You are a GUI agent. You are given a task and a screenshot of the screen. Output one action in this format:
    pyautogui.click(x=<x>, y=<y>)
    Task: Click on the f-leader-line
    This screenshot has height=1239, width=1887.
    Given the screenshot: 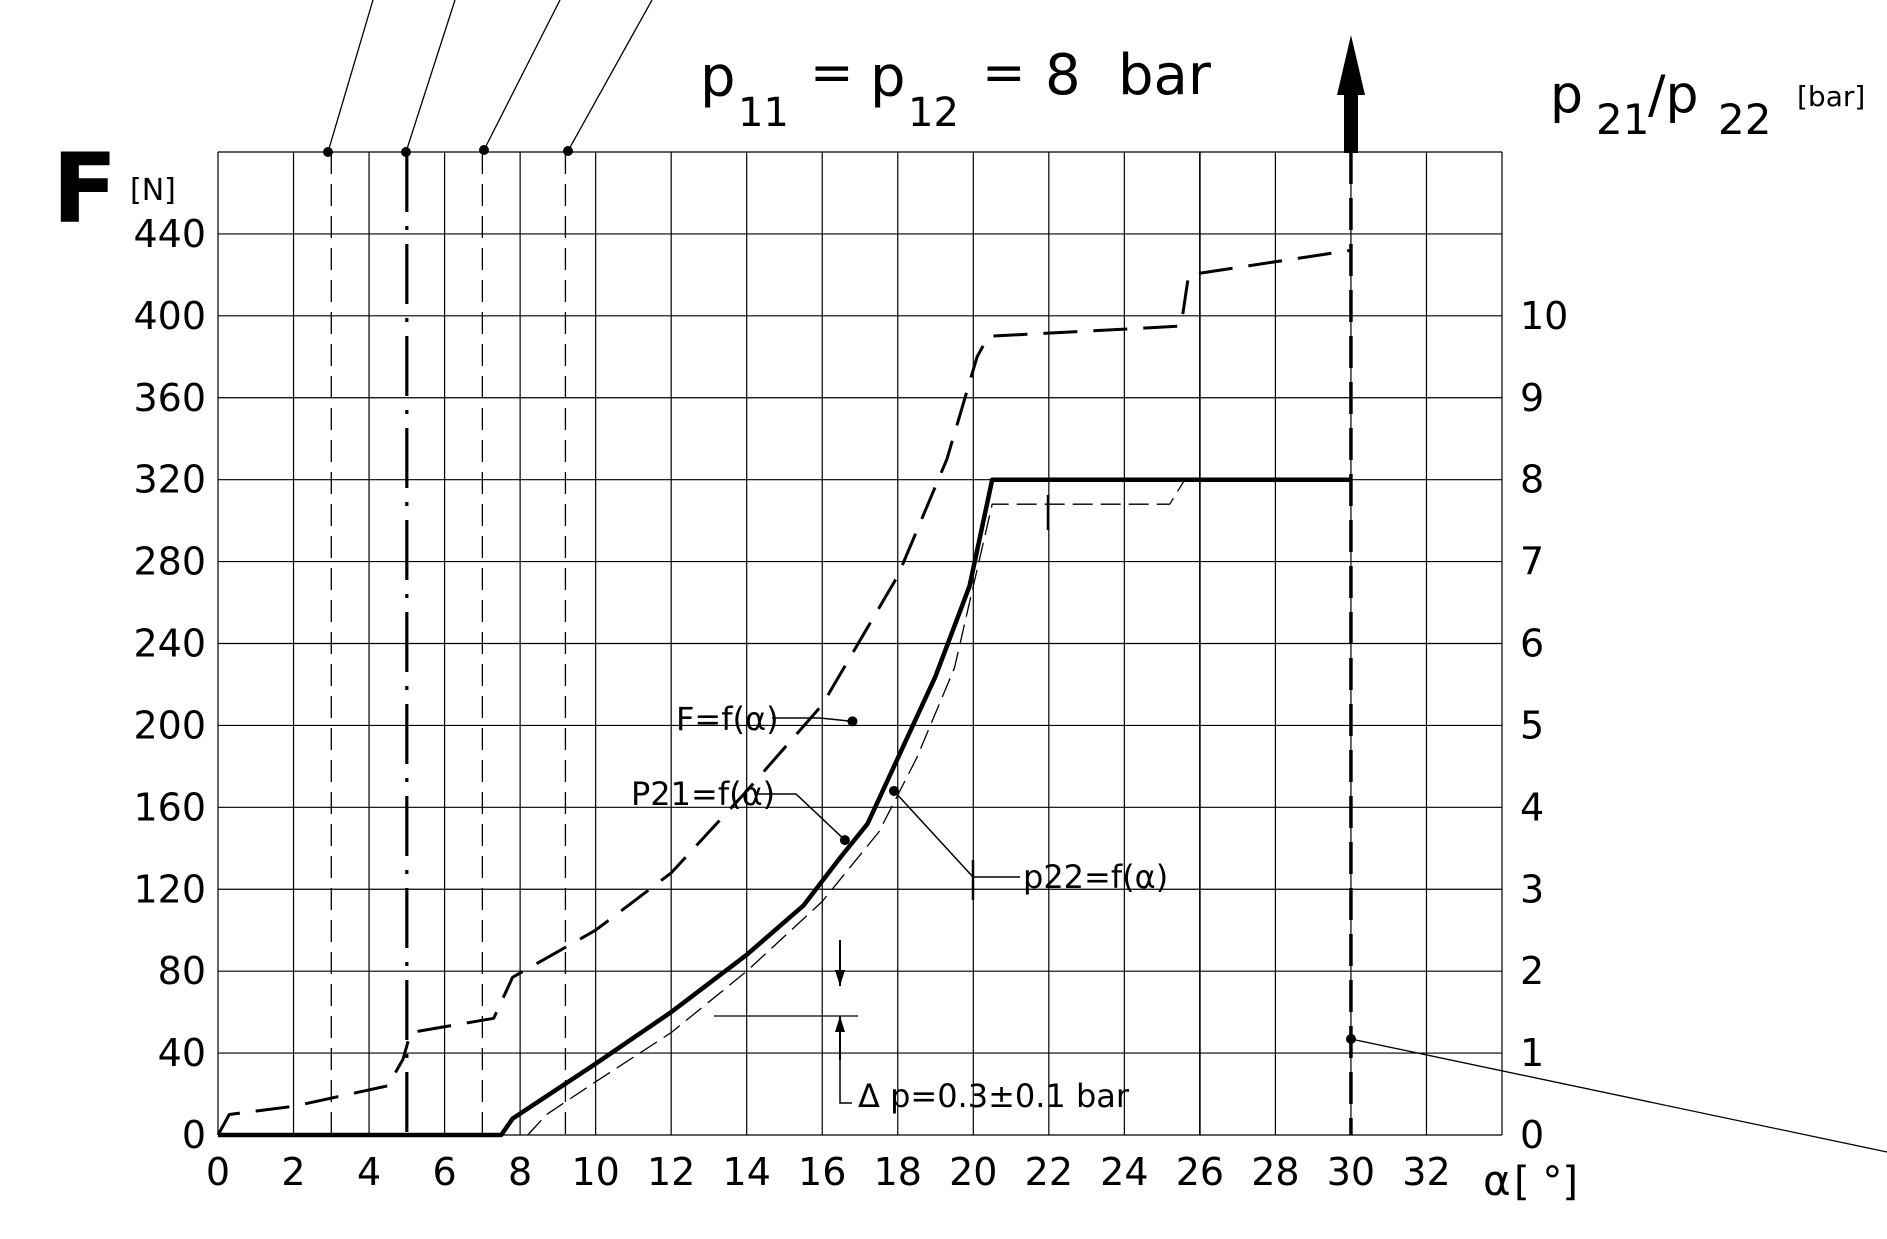 What is the action you would take?
    pyautogui.click(x=812, y=720)
    